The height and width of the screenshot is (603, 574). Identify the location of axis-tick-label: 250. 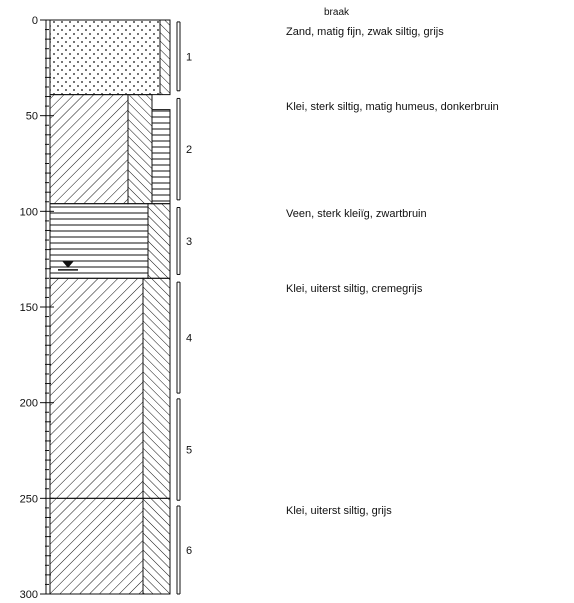
(29, 499).